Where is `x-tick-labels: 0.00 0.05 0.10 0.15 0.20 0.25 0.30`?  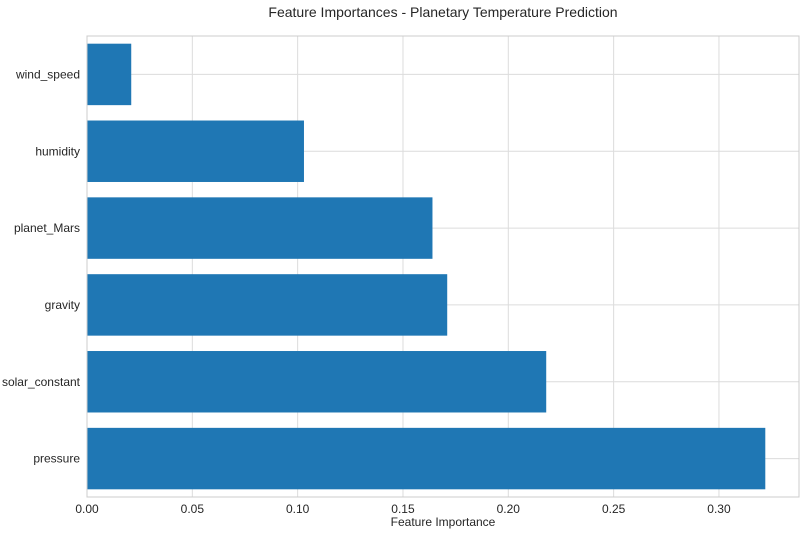 x-tick-labels: 0.00 0.05 0.10 0.15 0.20 0.25 0.30 is located at coordinates (403, 509).